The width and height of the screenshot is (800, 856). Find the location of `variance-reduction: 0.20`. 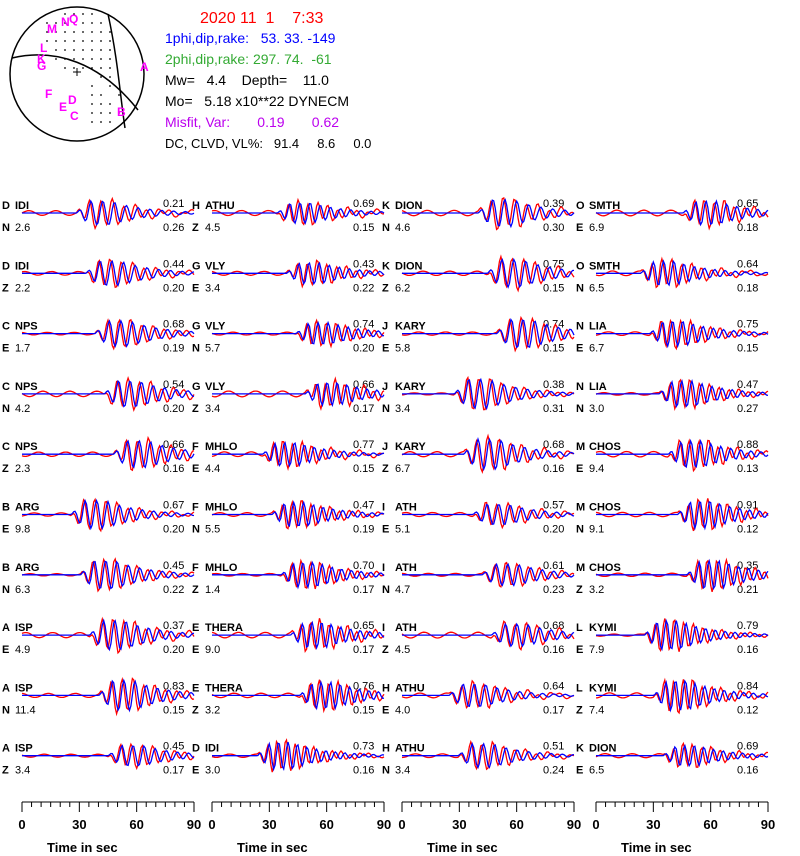

variance-reduction: 0.20 is located at coordinates (173, 530).